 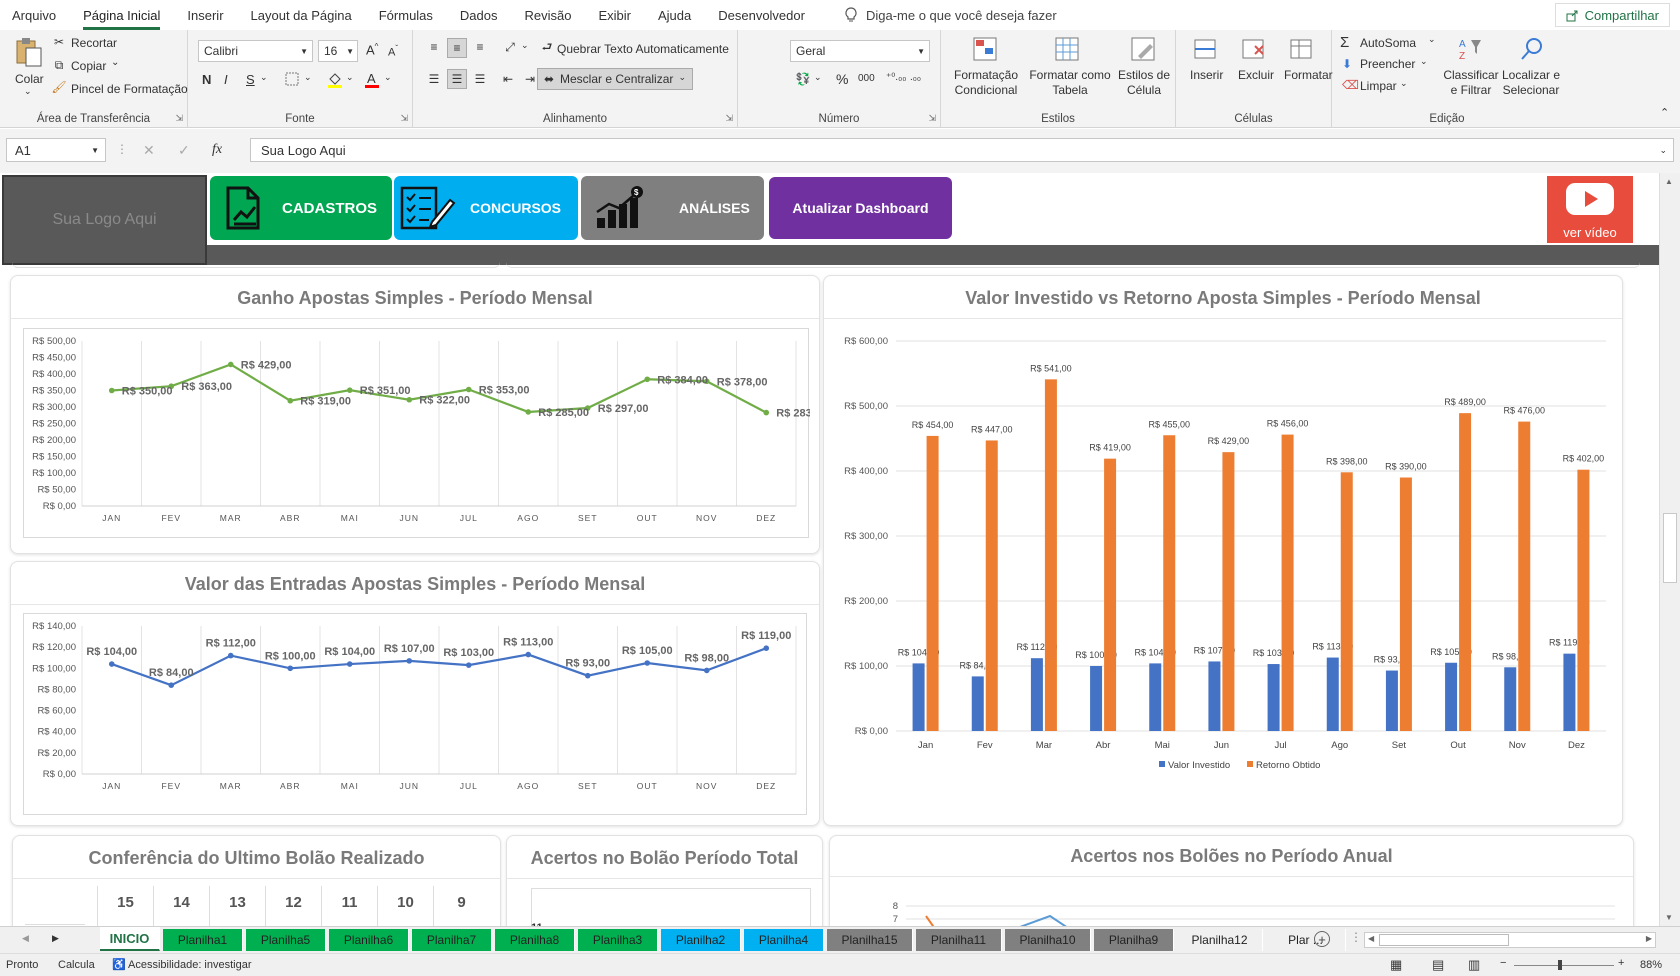 I want to click on paste-icon, so click(x=29, y=52).